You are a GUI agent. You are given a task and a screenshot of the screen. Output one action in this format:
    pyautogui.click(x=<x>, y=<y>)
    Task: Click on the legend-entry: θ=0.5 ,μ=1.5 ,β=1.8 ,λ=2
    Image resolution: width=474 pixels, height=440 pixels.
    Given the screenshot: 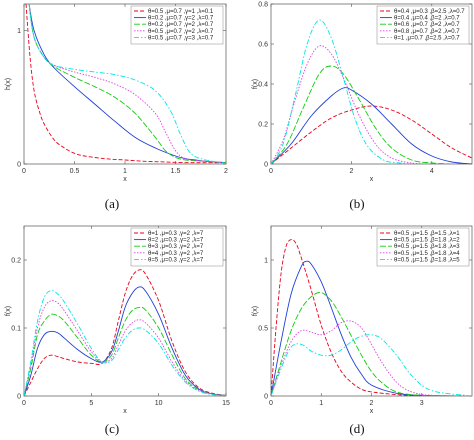 What is the action you would take?
    pyautogui.click(x=427, y=241)
    